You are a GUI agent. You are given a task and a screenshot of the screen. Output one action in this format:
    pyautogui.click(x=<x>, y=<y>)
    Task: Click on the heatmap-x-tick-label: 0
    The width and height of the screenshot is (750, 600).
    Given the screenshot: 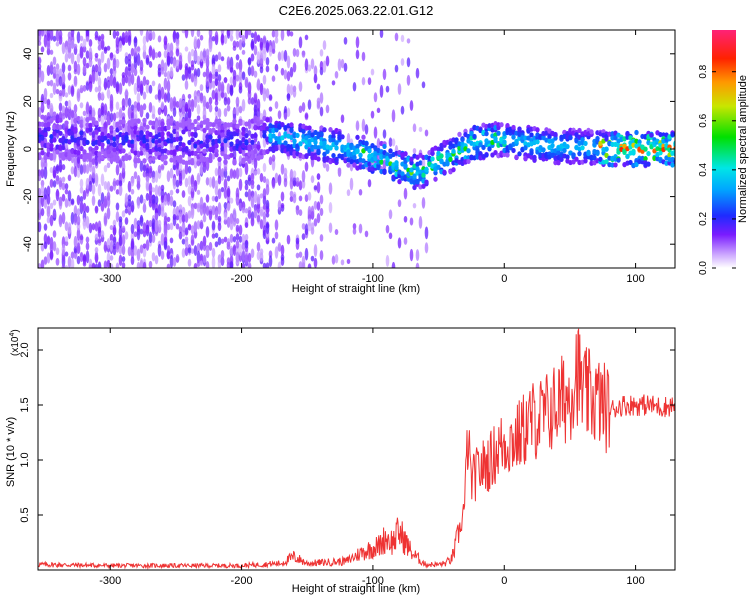 What is the action you would take?
    pyautogui.click(x=504, y=279)
    